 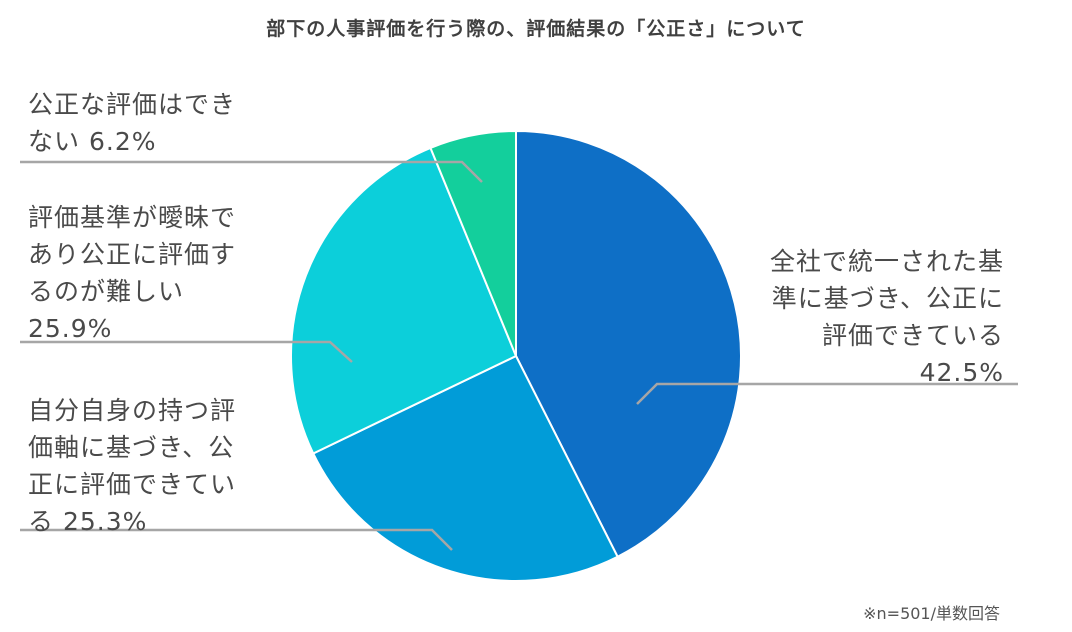 I want to click on slice-label-0: 全社で統一された基 準に基づき、公正に 評価できている 42.5%, so click(x=887, y=317).